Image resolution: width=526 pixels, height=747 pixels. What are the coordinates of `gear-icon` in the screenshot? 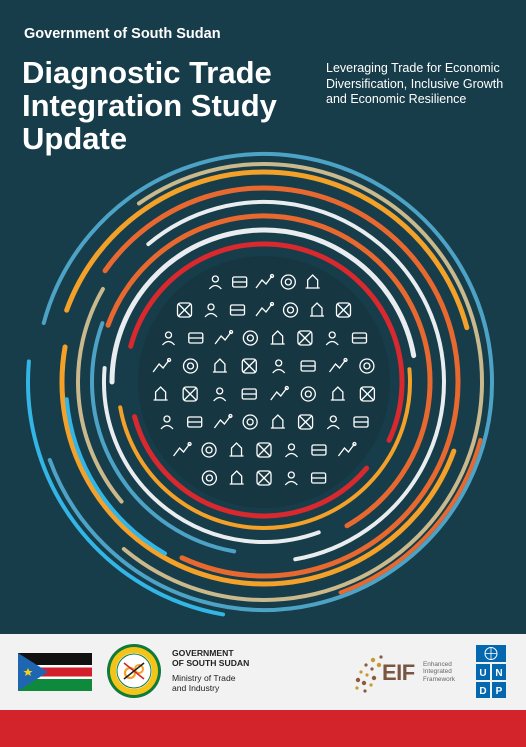 It's located at (219, 365).